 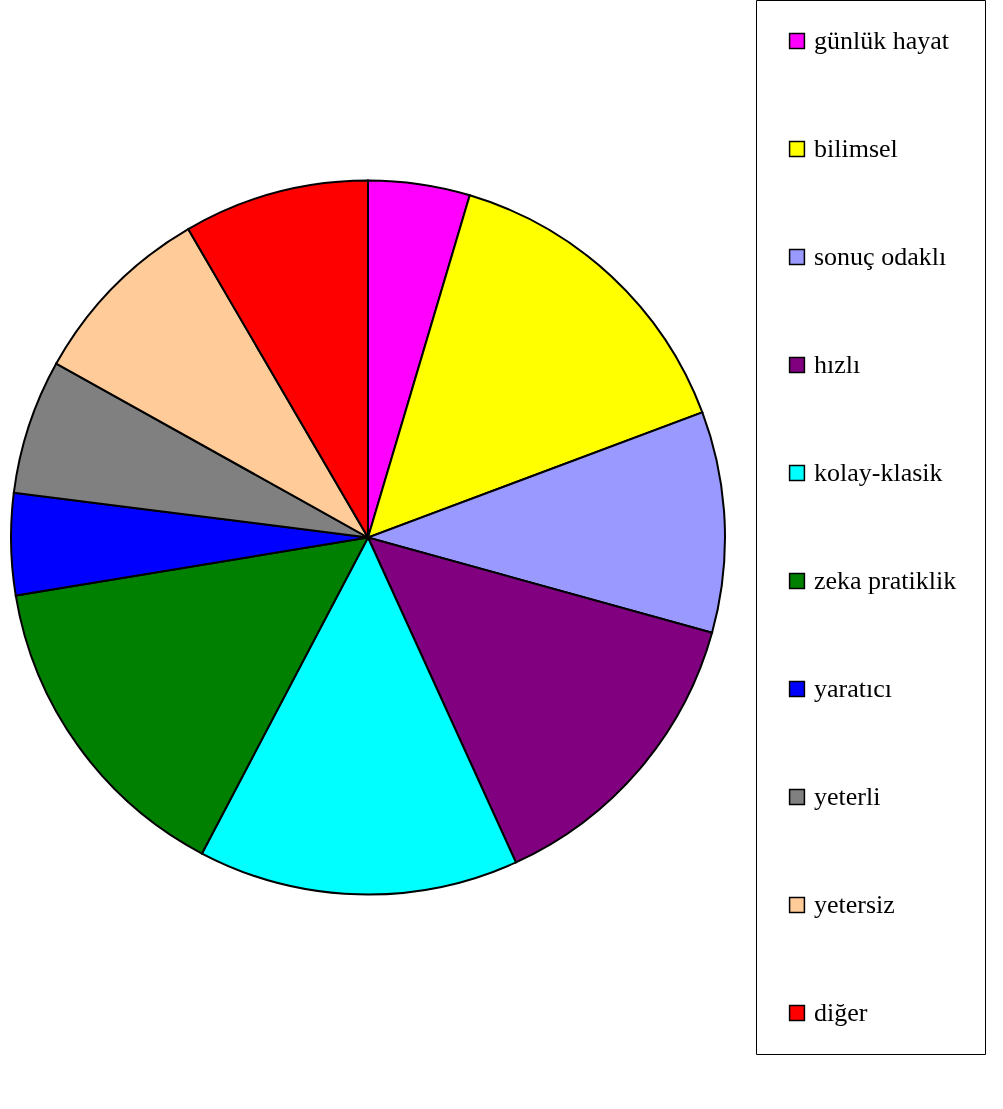 What do you see at coordinates (841, 1012) in the screenshot?
I see `legend-label: diğer` at bounding box center [841, 1012].